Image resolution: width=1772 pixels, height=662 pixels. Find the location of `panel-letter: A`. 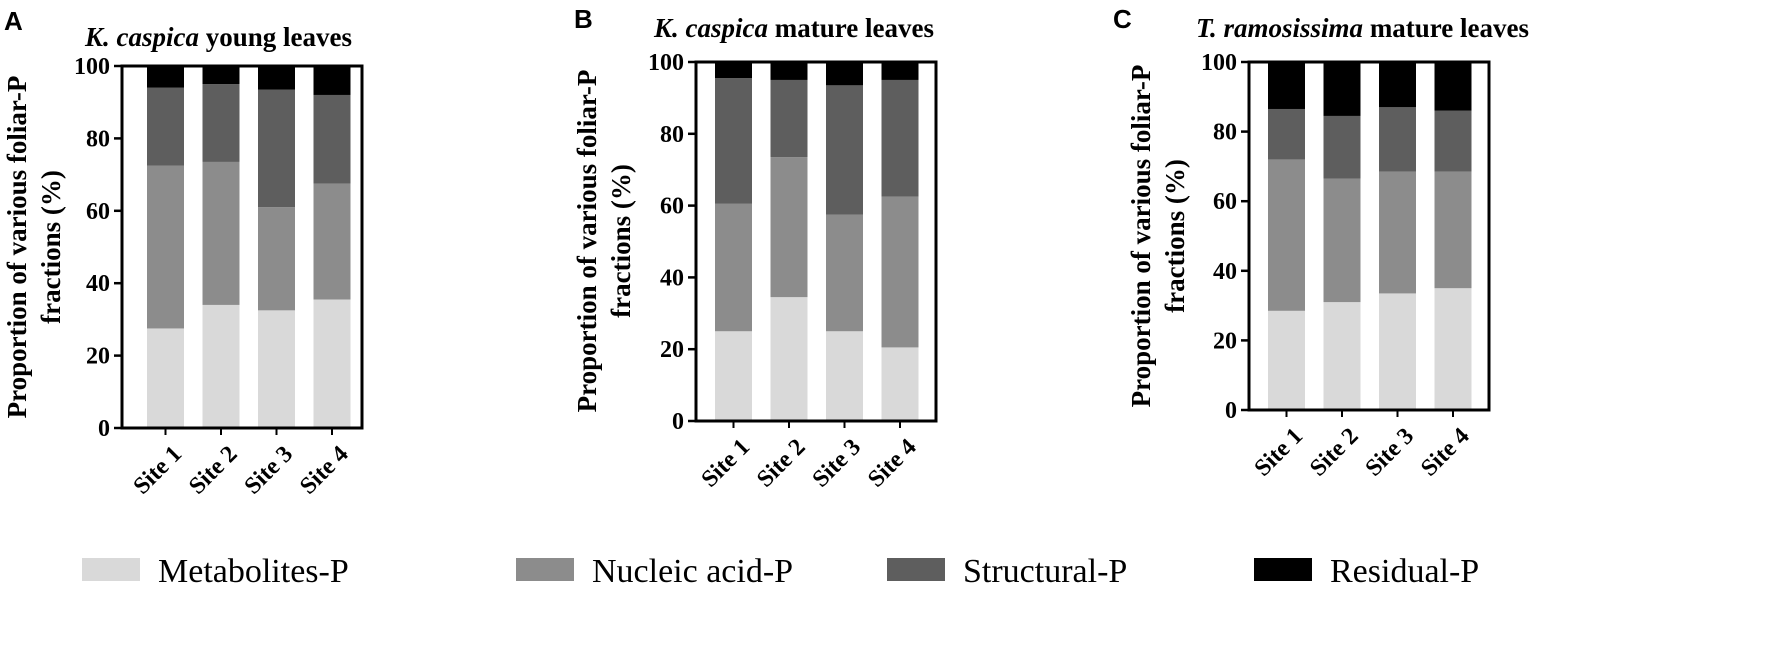

panel-letter: A is located at coordinates (13, 21).